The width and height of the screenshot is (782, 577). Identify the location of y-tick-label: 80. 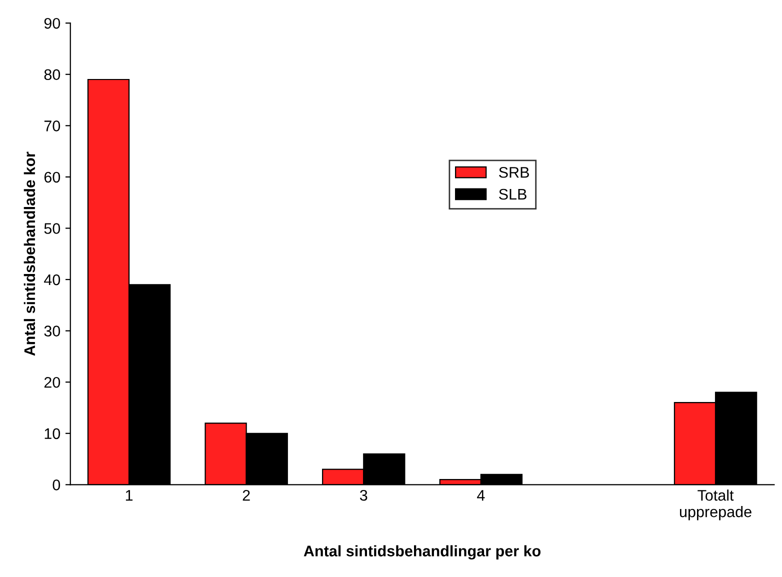
(52, 74).